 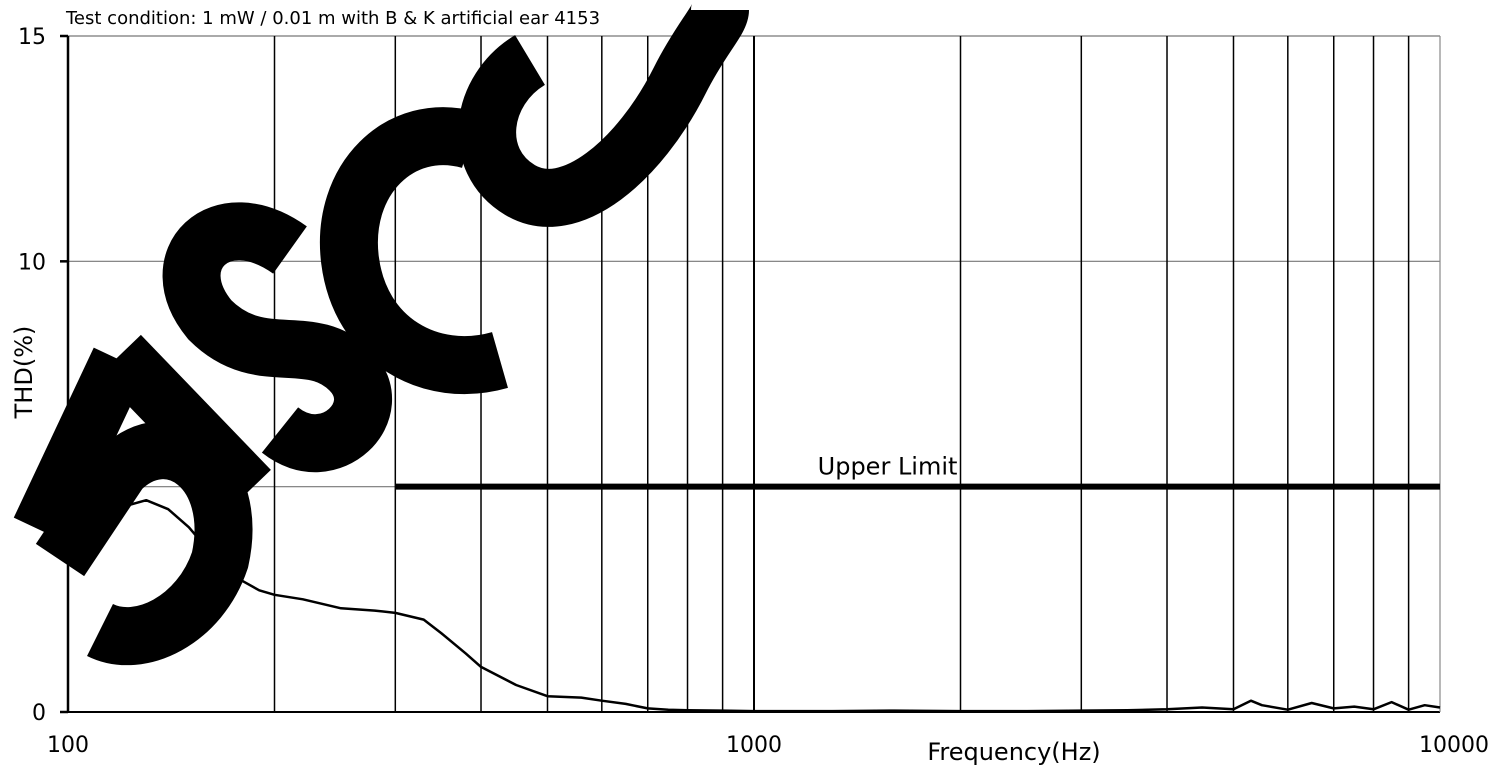 I want to click on y-tick-label: 15, so click(x=32, y=37).